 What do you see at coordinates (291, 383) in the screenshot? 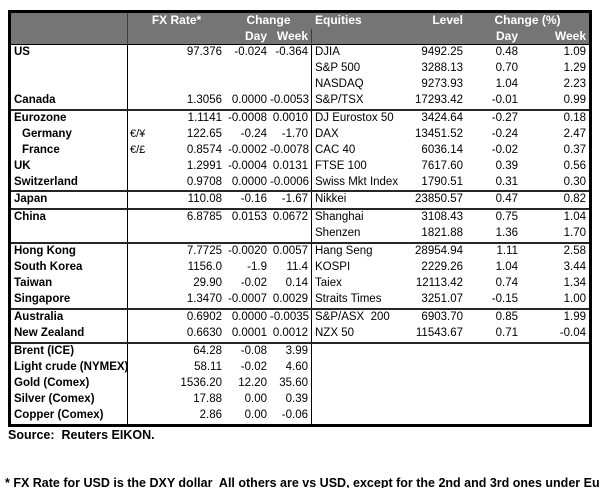
I see `fx-change-week: 35.60` at bounding box center [291, 383].